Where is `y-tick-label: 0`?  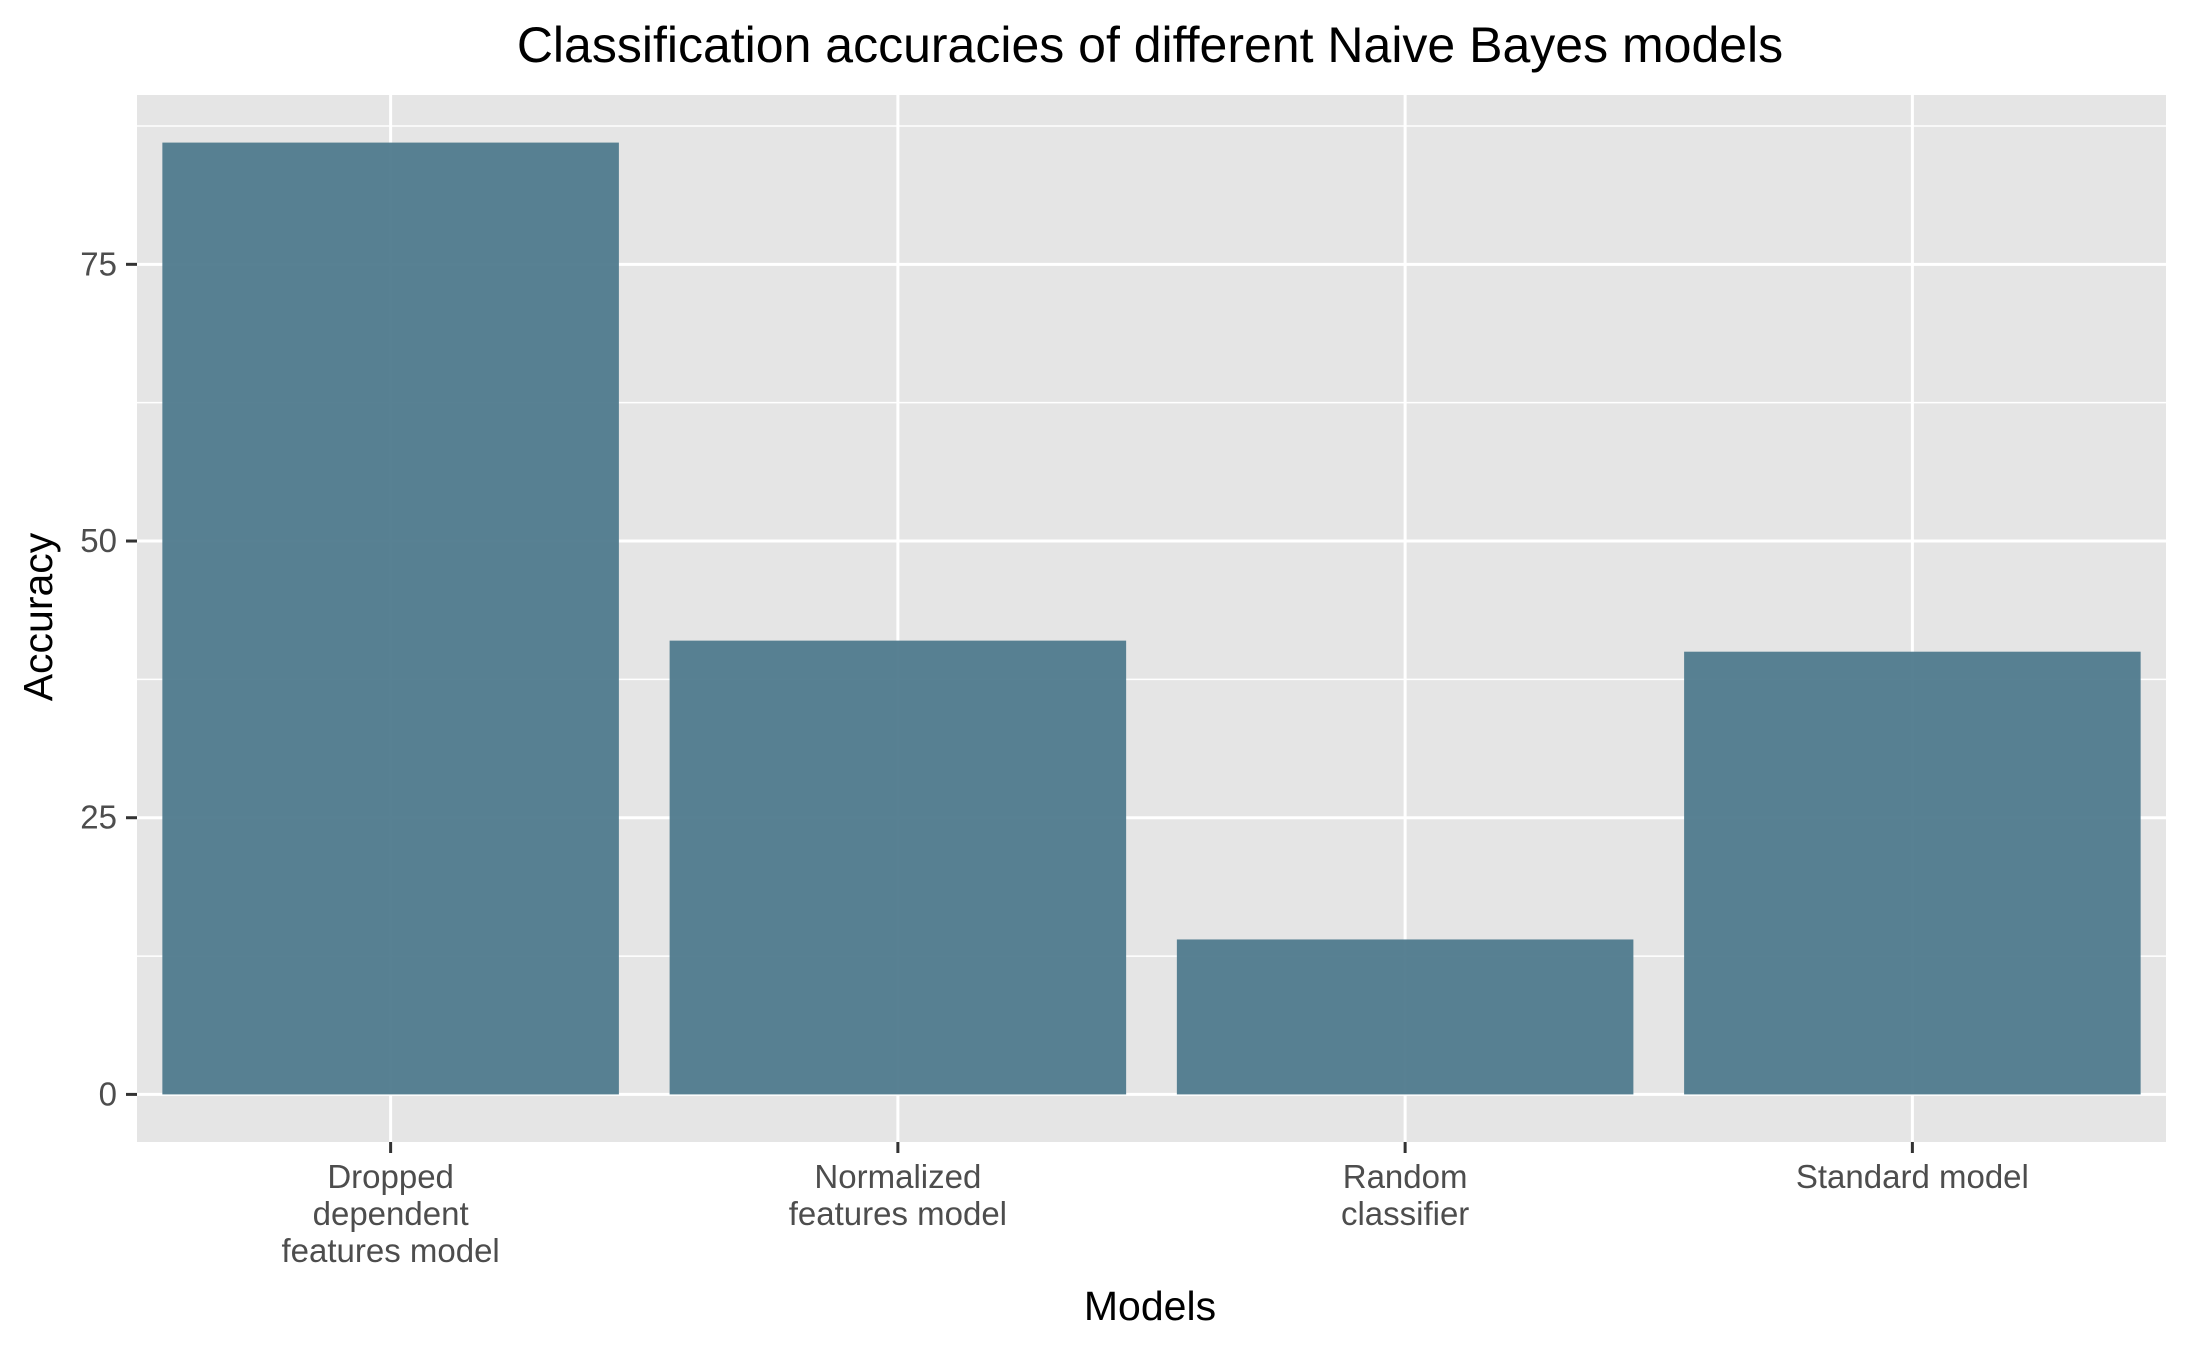
y-tick-label: 0 is located at coordinates (108, 1093).